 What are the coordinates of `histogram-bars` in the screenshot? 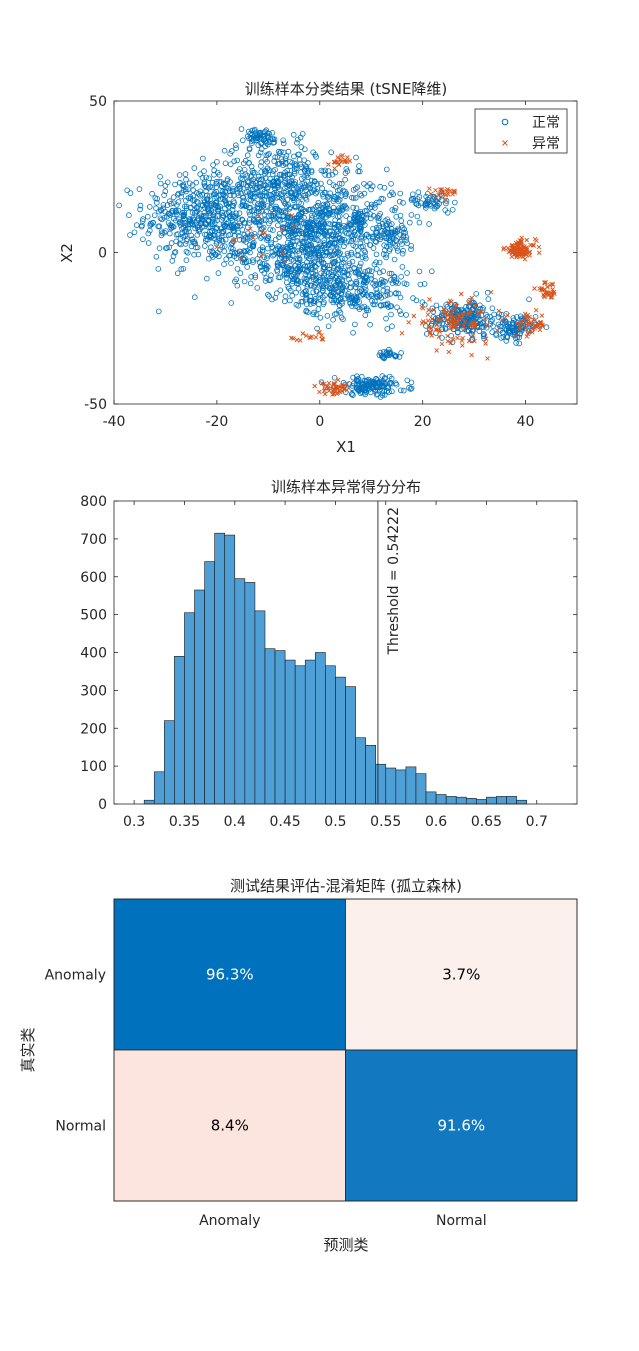 It's located at (335, 668).